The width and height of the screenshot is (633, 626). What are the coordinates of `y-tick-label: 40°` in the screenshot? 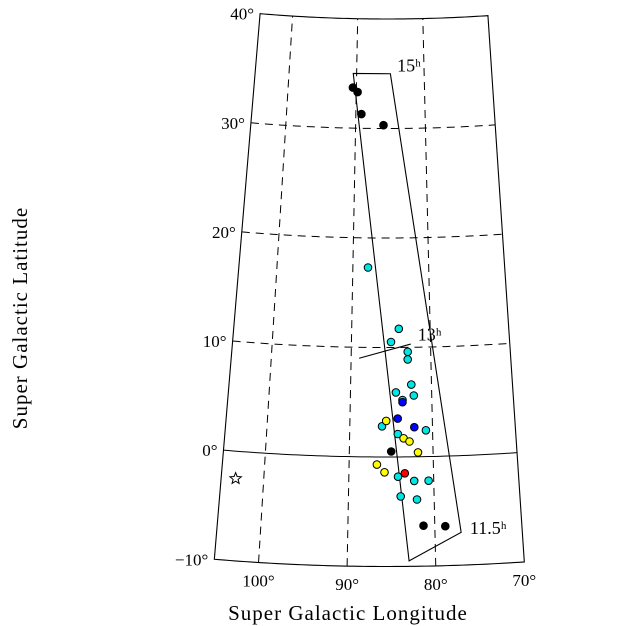 It's located at (242, 14).